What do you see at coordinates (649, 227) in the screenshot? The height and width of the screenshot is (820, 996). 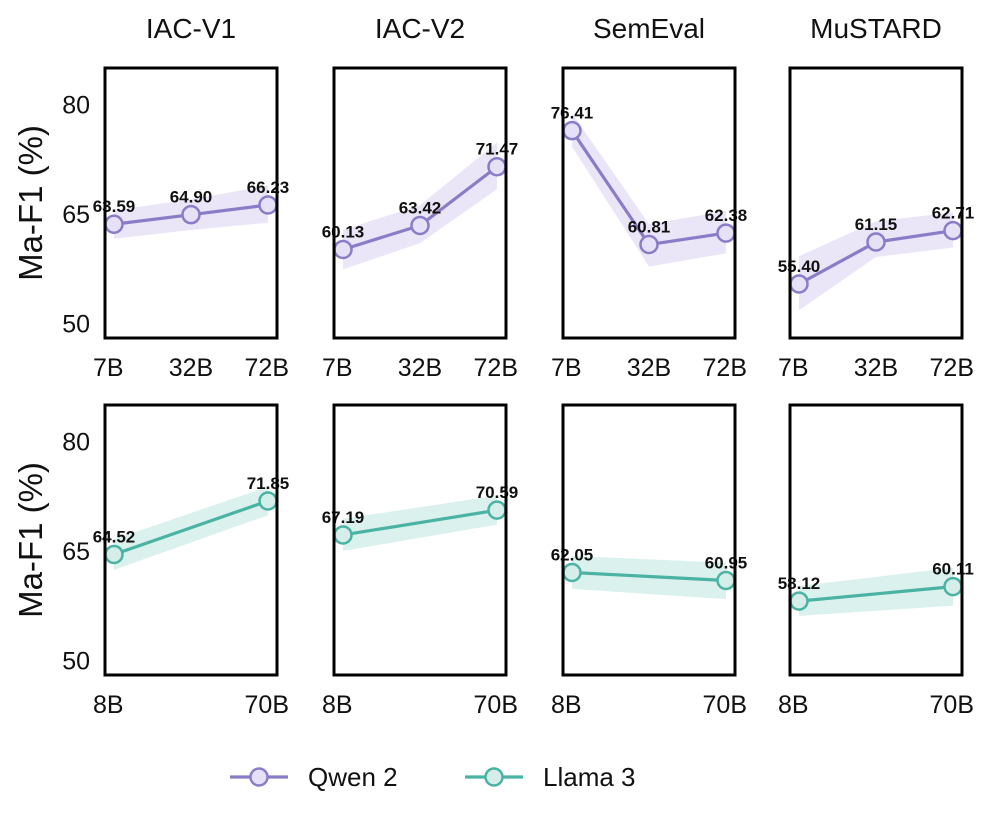 I see `data-label: 60.81` at bounding box center [649, 227].